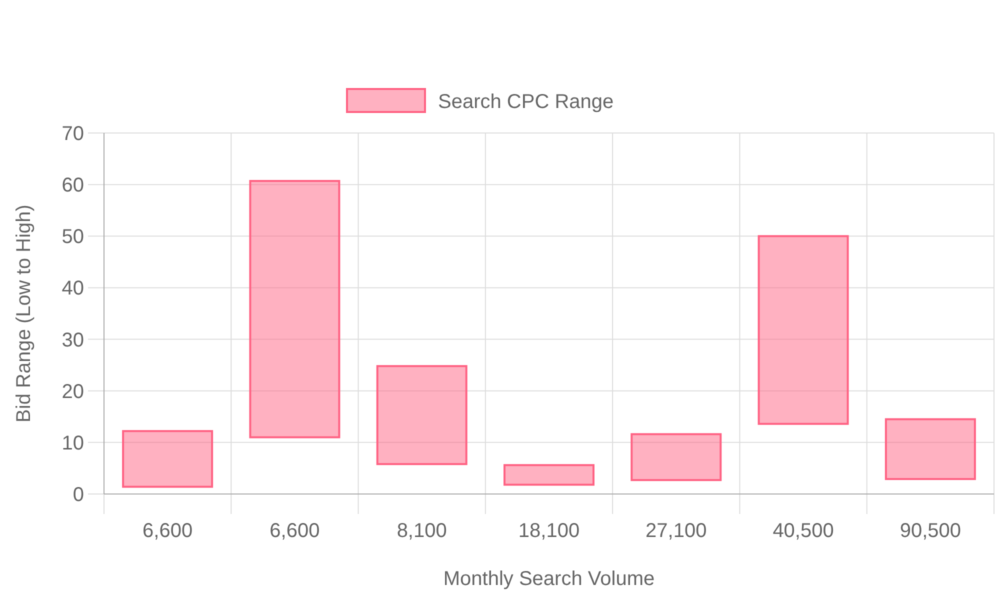 The width and height of the screenshot is (1000, 600). Describe the element at coordinates (73, 289) in the screenshot. I see `y-tick-label: 40` at that location.